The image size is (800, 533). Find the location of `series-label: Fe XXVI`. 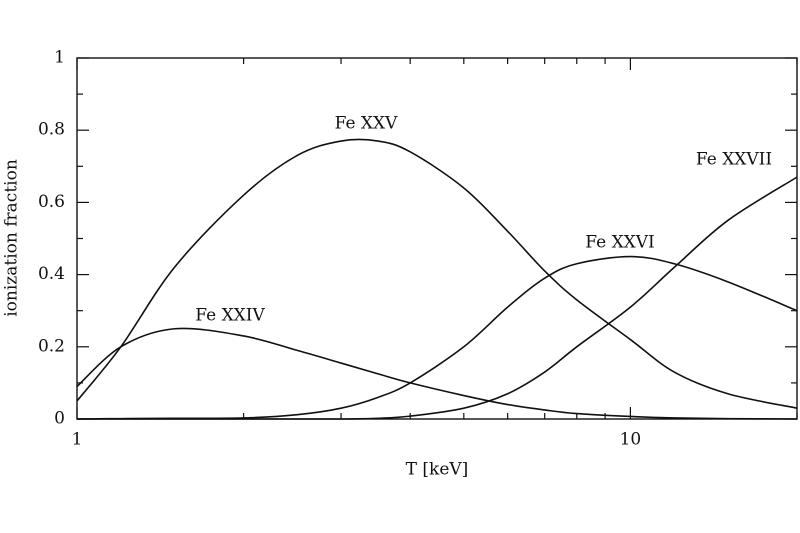

series-label: Fe XXVI is located at coordinates (620, 243).